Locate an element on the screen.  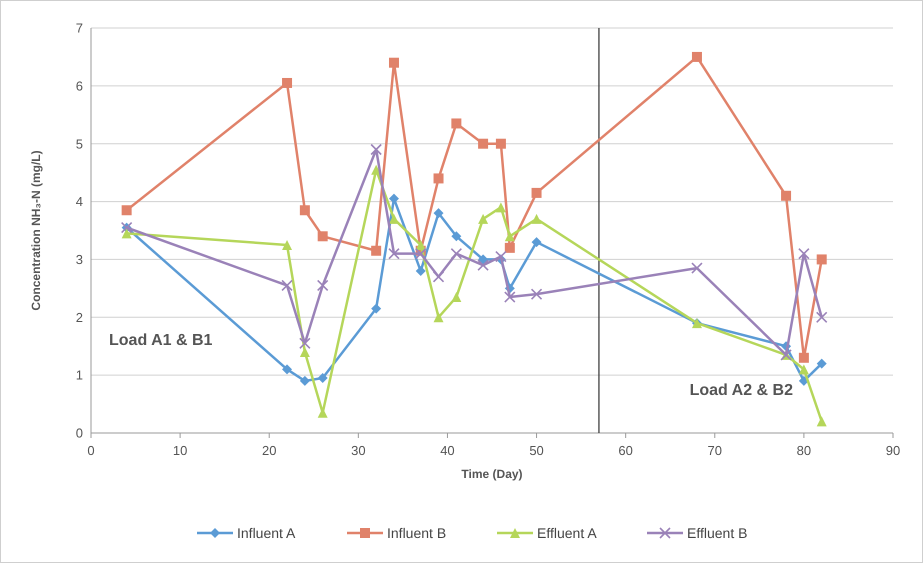
x-axis-title: Time (Day) is located at coordinates (492, 474).